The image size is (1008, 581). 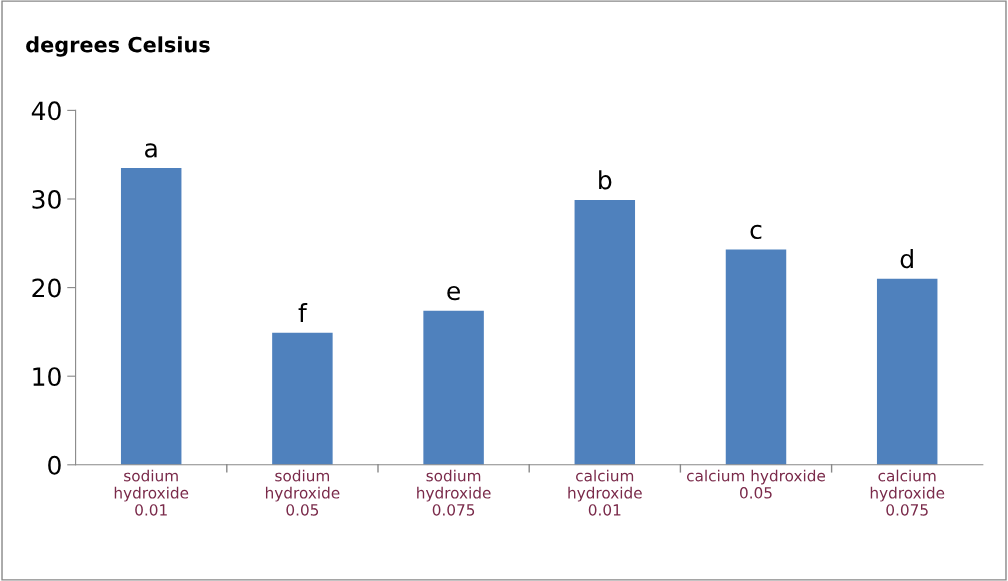 I want to click on y-tick-label: 40, so click(x=46, y=111).